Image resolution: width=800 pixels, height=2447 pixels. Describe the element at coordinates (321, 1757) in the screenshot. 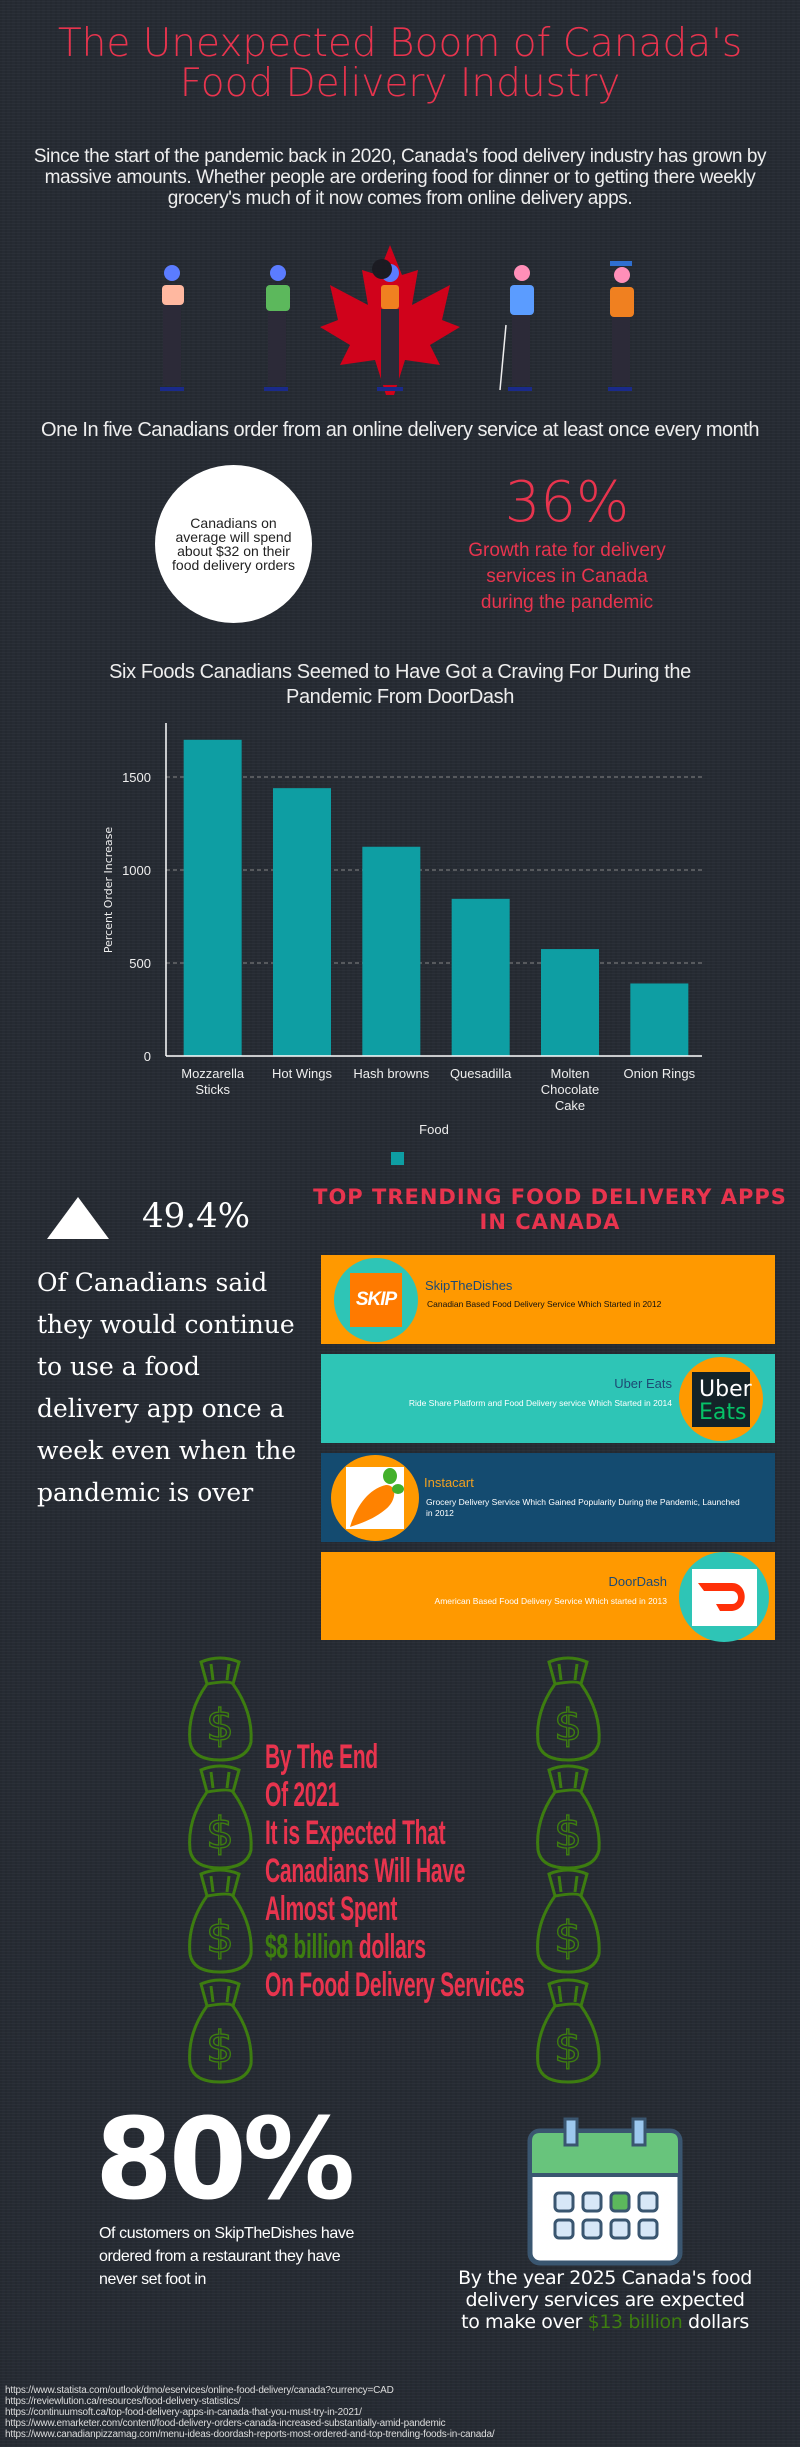

I see `spending-line: By The End` at that location.